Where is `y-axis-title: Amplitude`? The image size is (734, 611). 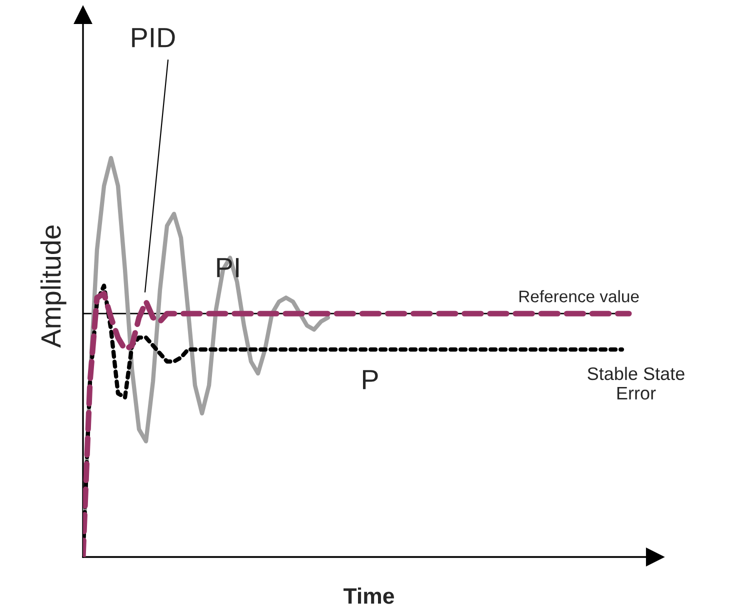 y-axis-title: Amplitude is located at coordinates (53, 286).